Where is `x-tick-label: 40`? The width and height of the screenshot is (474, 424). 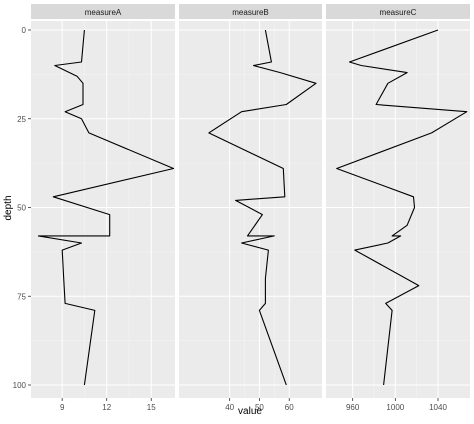 x-tick-label: 40 is located at coordinates (229, 407).